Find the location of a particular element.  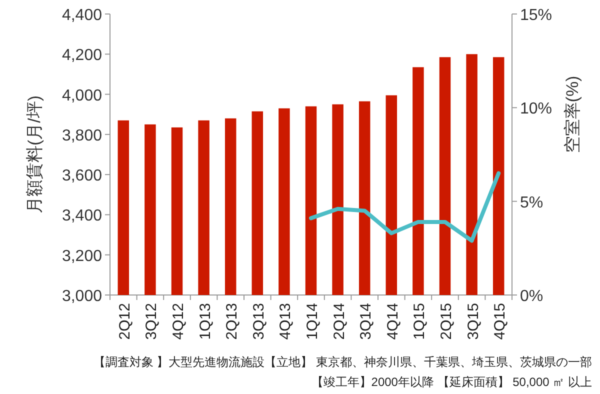

text: 【竣工年】2000年以降 【延床面積】 50,000 ㎡ 以上 is located at coordinates (451, 382).